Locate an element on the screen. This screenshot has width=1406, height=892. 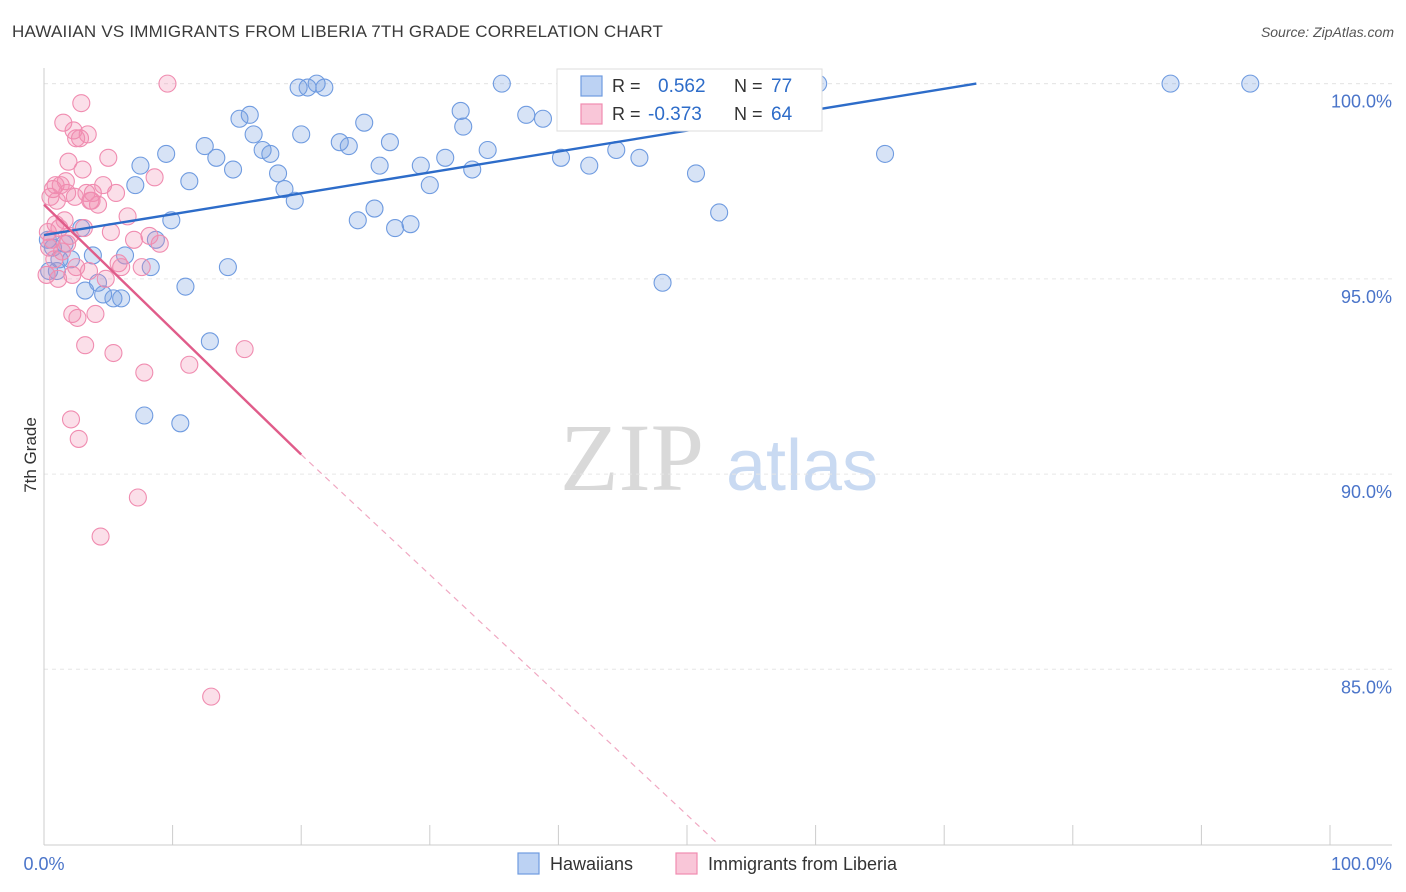
series-legend-swatch-liberia is located at coordinates (686, 863).